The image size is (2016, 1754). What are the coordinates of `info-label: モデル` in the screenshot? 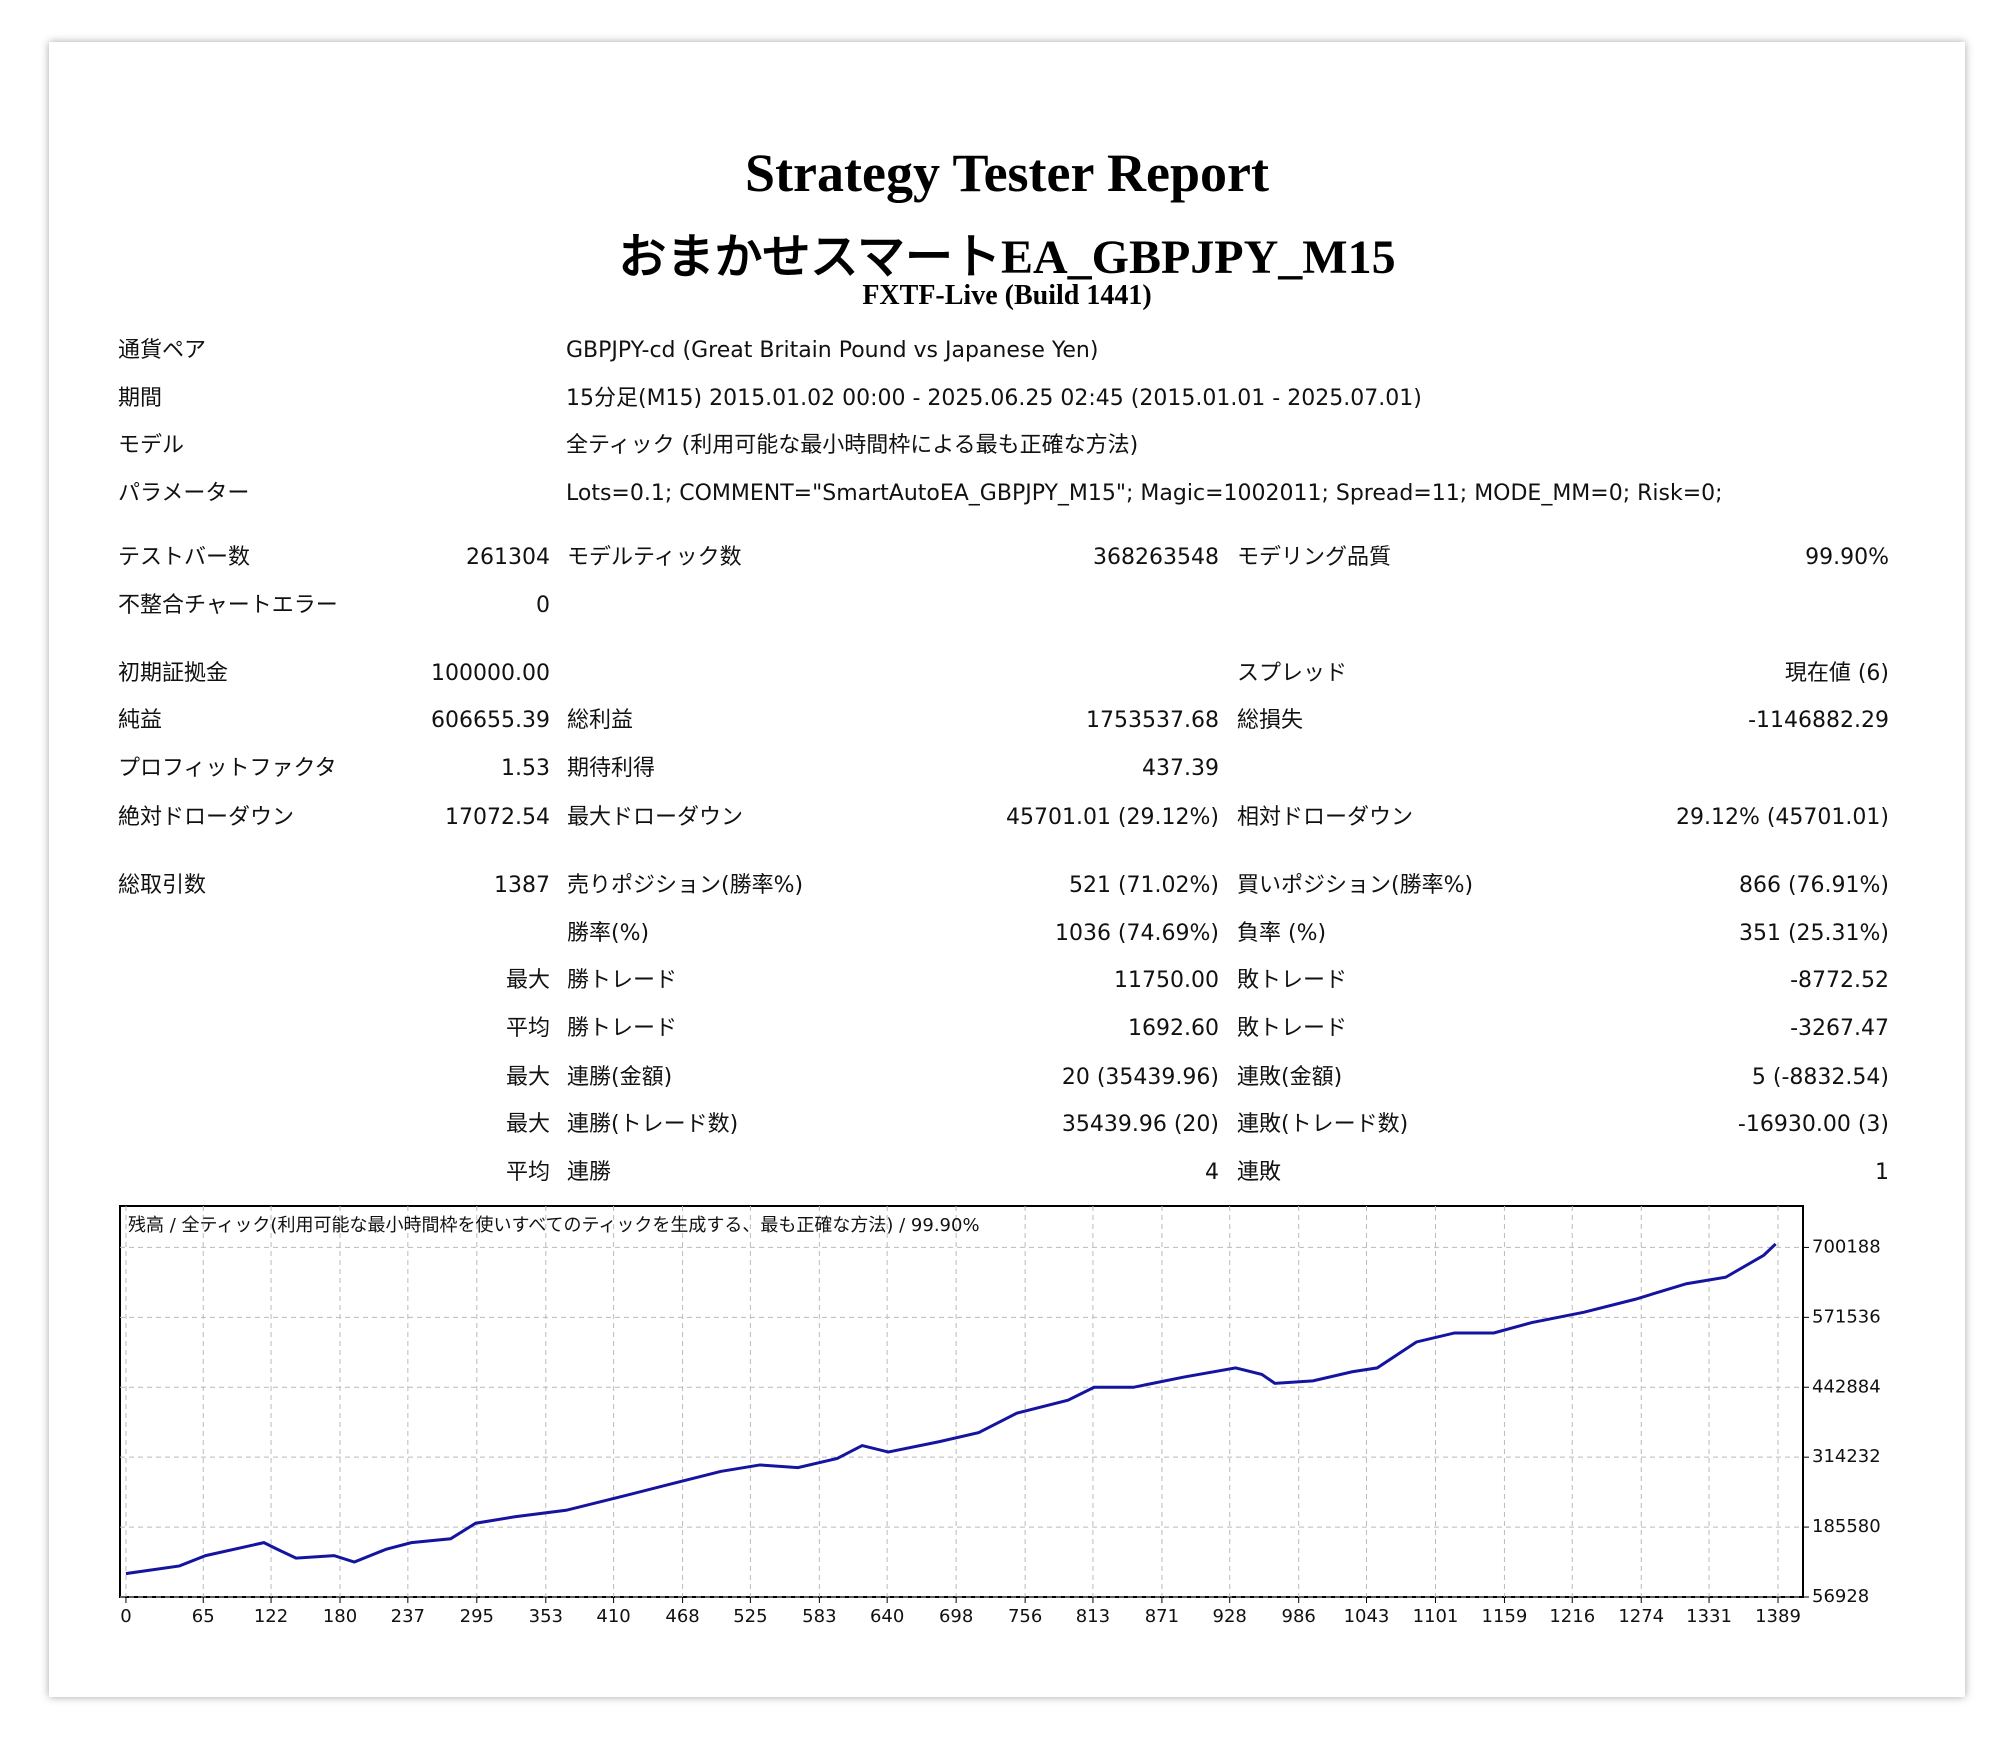 It's located at (151, 445).